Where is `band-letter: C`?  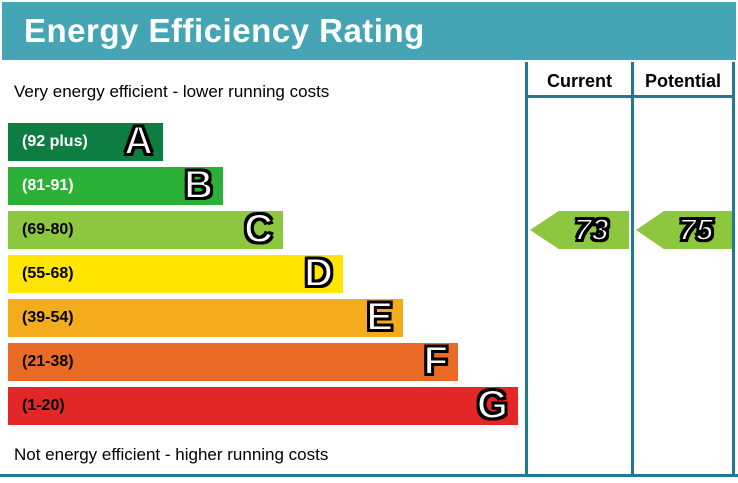 band-letter: C is located at coordinates (258, 229).